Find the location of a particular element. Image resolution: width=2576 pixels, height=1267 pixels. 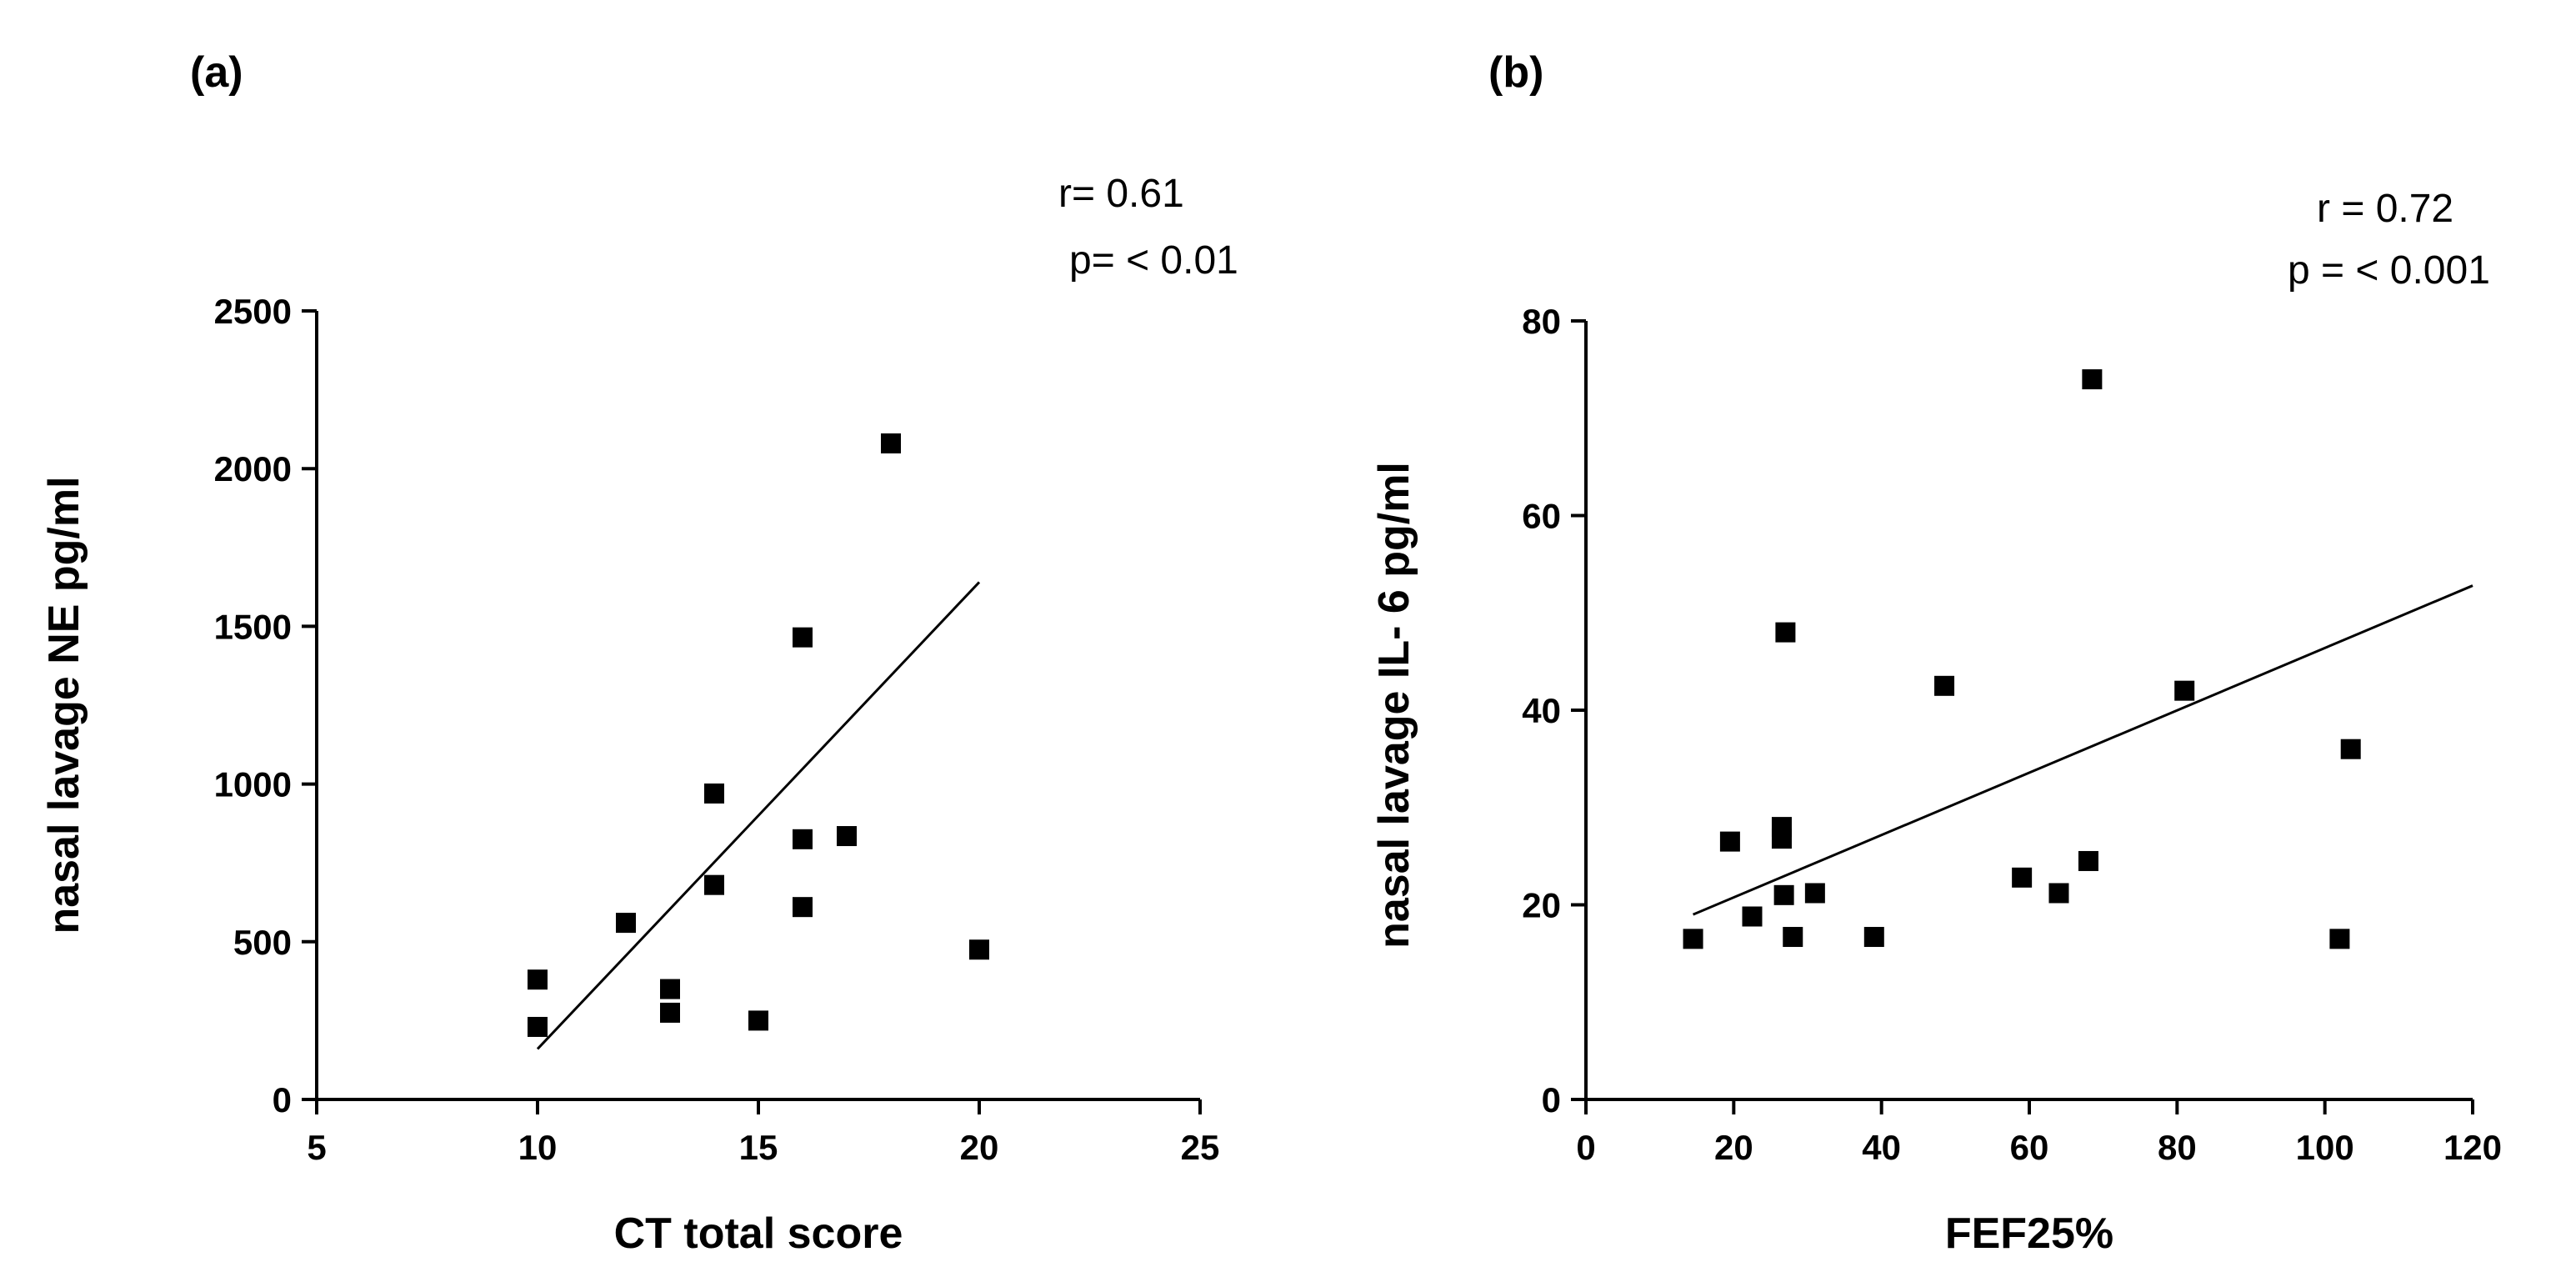

x-tick-label: 5 is located at coordinates (316, 1147).